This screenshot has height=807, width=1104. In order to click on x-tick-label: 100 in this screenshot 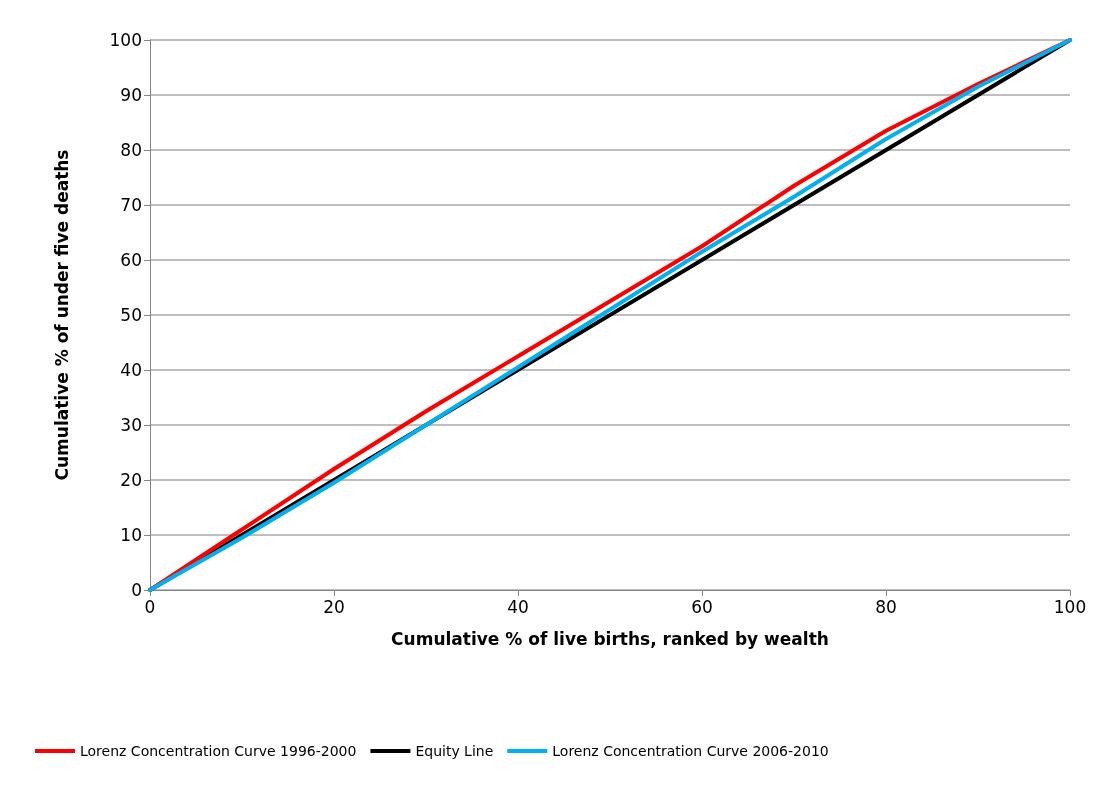, I will do `click(1070, 606)`.